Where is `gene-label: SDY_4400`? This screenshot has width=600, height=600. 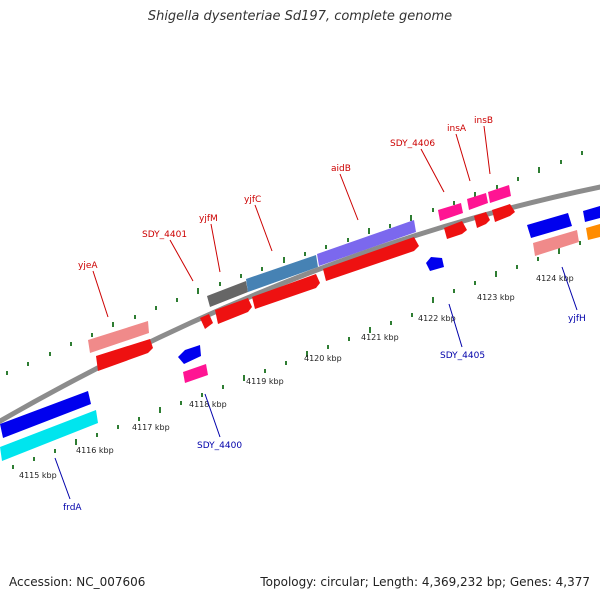
gene-label: SDY_4400 is located at coordinates (219, 446).